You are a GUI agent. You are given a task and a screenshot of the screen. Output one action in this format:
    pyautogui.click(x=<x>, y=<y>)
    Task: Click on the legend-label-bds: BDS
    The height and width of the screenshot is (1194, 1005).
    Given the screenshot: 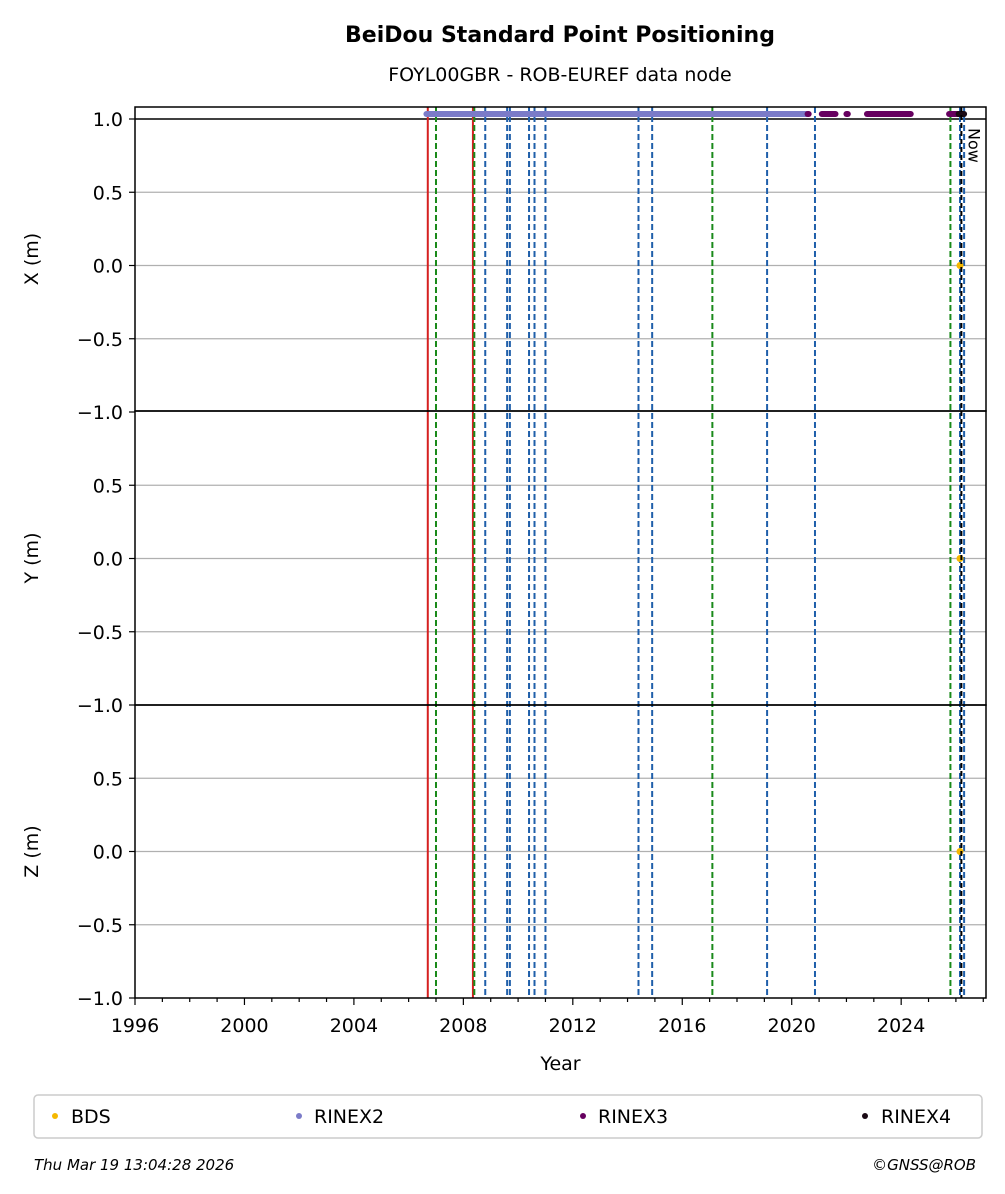 What is the action you would take?
    pyautogui.click(x=91, y=1117)
    